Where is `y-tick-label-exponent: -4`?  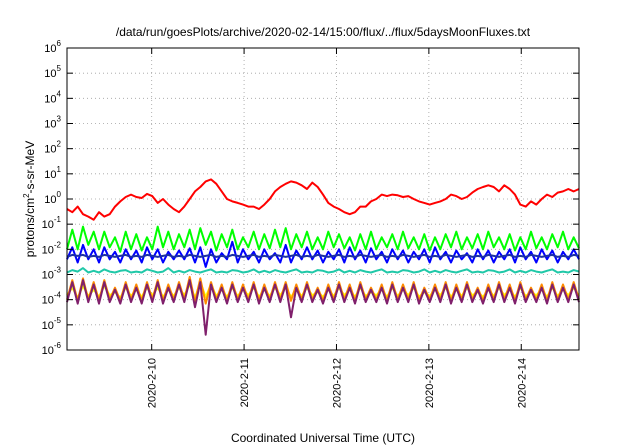
y-tick-label-exponent: -4 is located at coordinates (58, 295).